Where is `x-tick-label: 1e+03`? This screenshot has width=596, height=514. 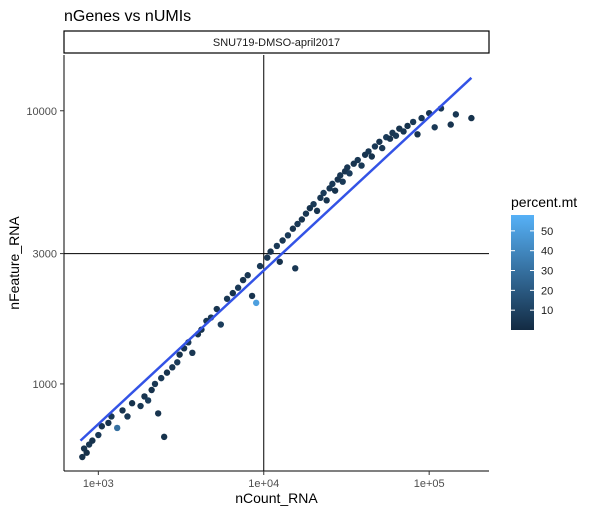 x-tick-label: 1e+03 is located at coordinates (98, 484).